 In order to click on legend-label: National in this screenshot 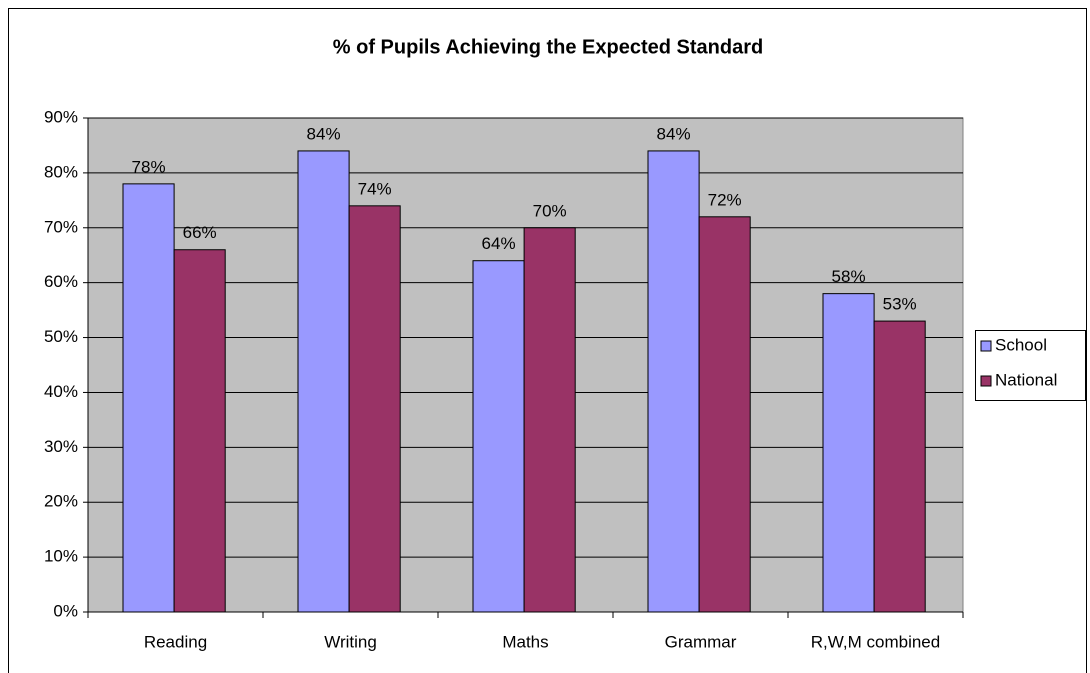, I will do `click(1026, 379)`.